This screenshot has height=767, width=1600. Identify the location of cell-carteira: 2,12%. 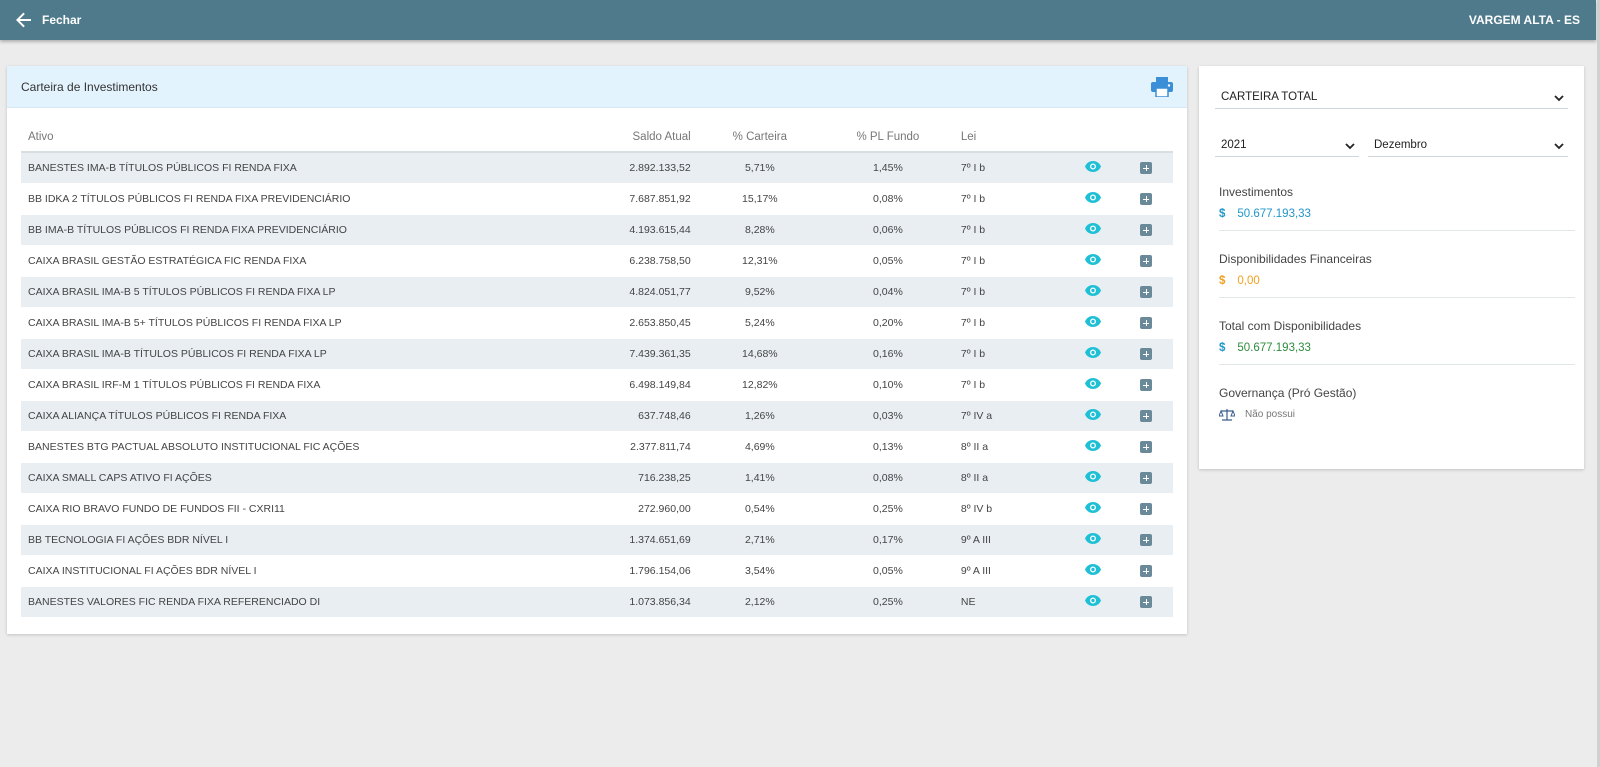
(759, 602).